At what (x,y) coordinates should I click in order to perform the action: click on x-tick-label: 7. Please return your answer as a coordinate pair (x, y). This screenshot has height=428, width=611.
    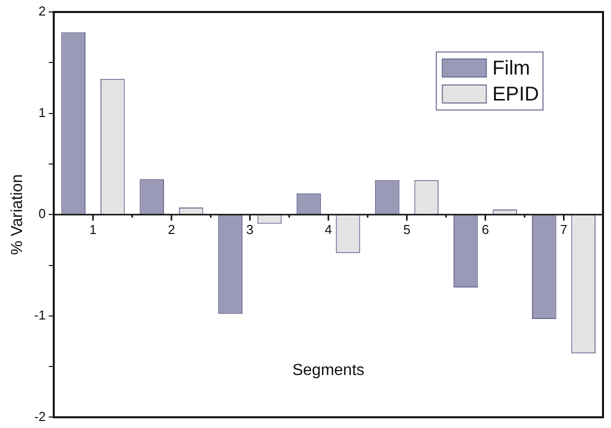
    Looking at the image, I should click on (564, 229).